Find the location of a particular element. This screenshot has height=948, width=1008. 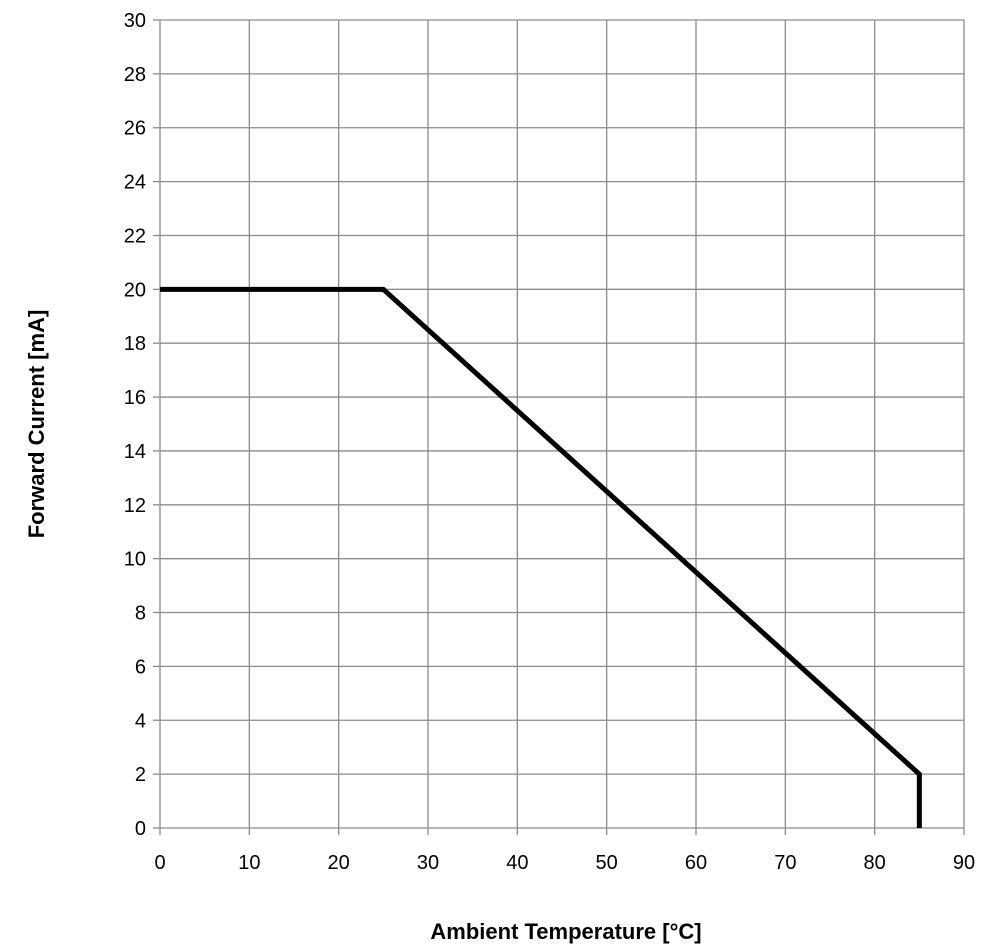

x-tick-label: 30 is located at coordinates (428, 863).